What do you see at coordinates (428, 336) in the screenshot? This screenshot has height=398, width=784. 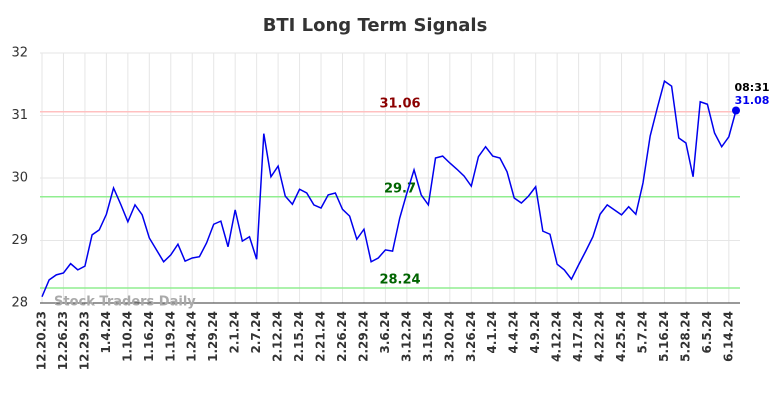 I see `x-tick-label: 3.15.24` at bounding box center [428, 336].